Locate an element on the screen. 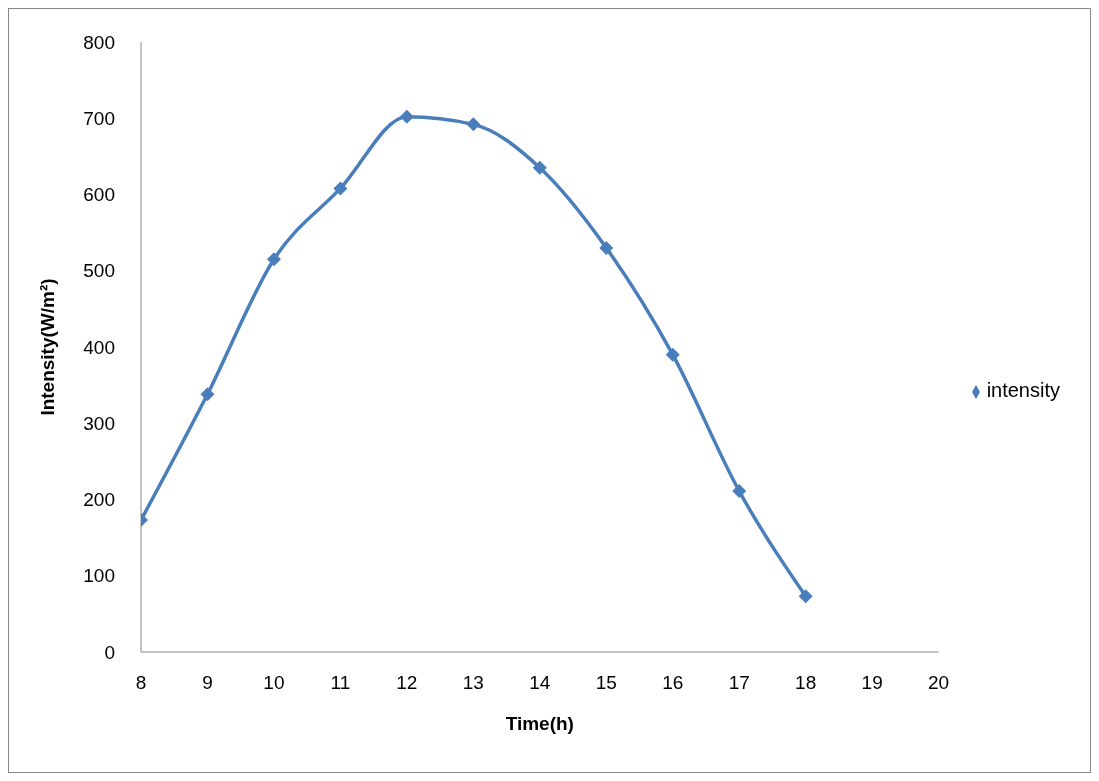  y-axis-title: Intensity(W/m²) is located at coordinates (48, 347).